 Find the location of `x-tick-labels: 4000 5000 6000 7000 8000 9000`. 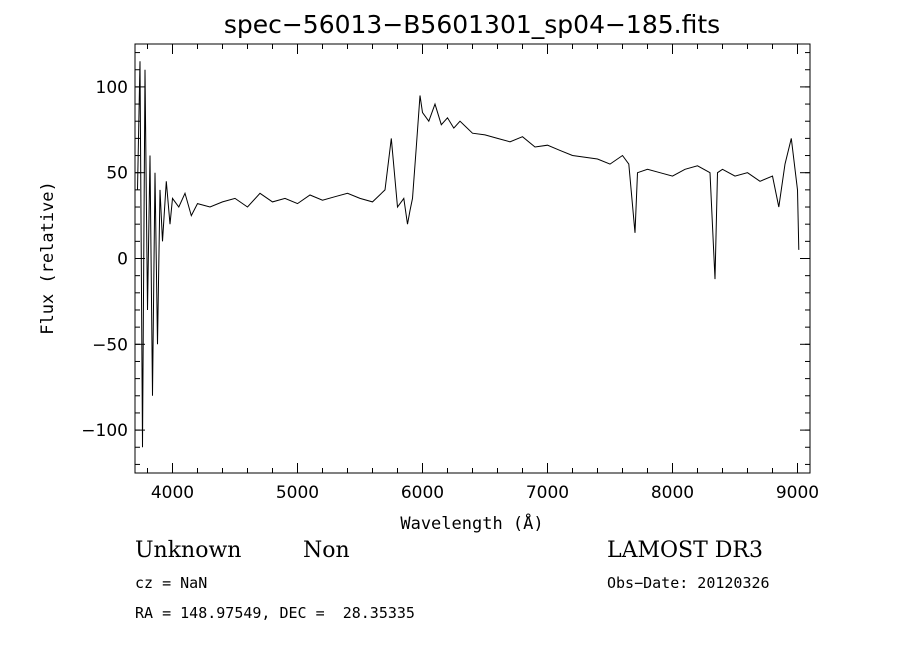

x-tick-labels: 4000 5000 6000 7000 8000 9000 is located at coordinates (485, 493).